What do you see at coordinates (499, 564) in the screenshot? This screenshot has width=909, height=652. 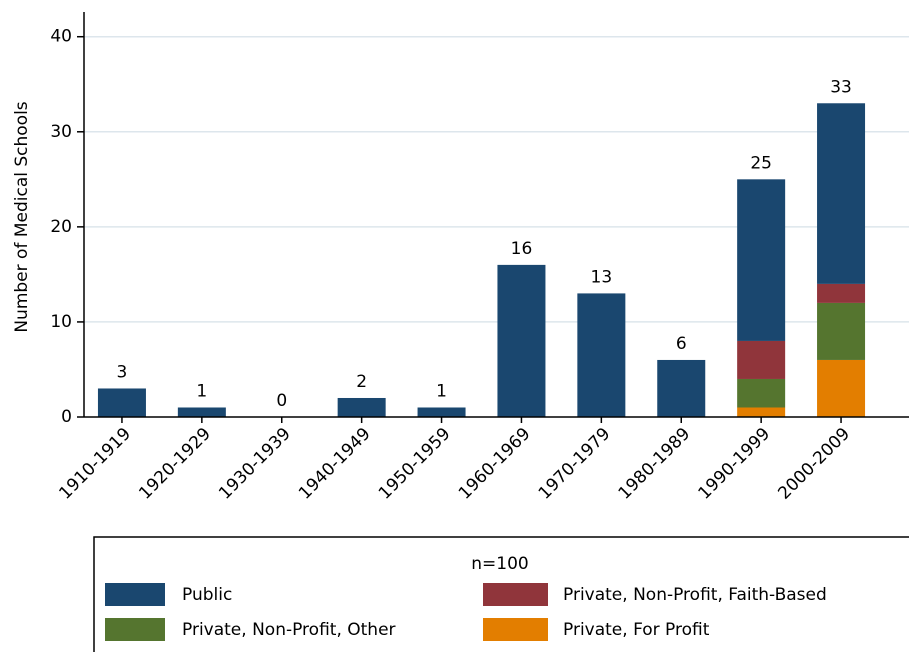 I see `legend-title: n=100` at bounding box center [499, 564].